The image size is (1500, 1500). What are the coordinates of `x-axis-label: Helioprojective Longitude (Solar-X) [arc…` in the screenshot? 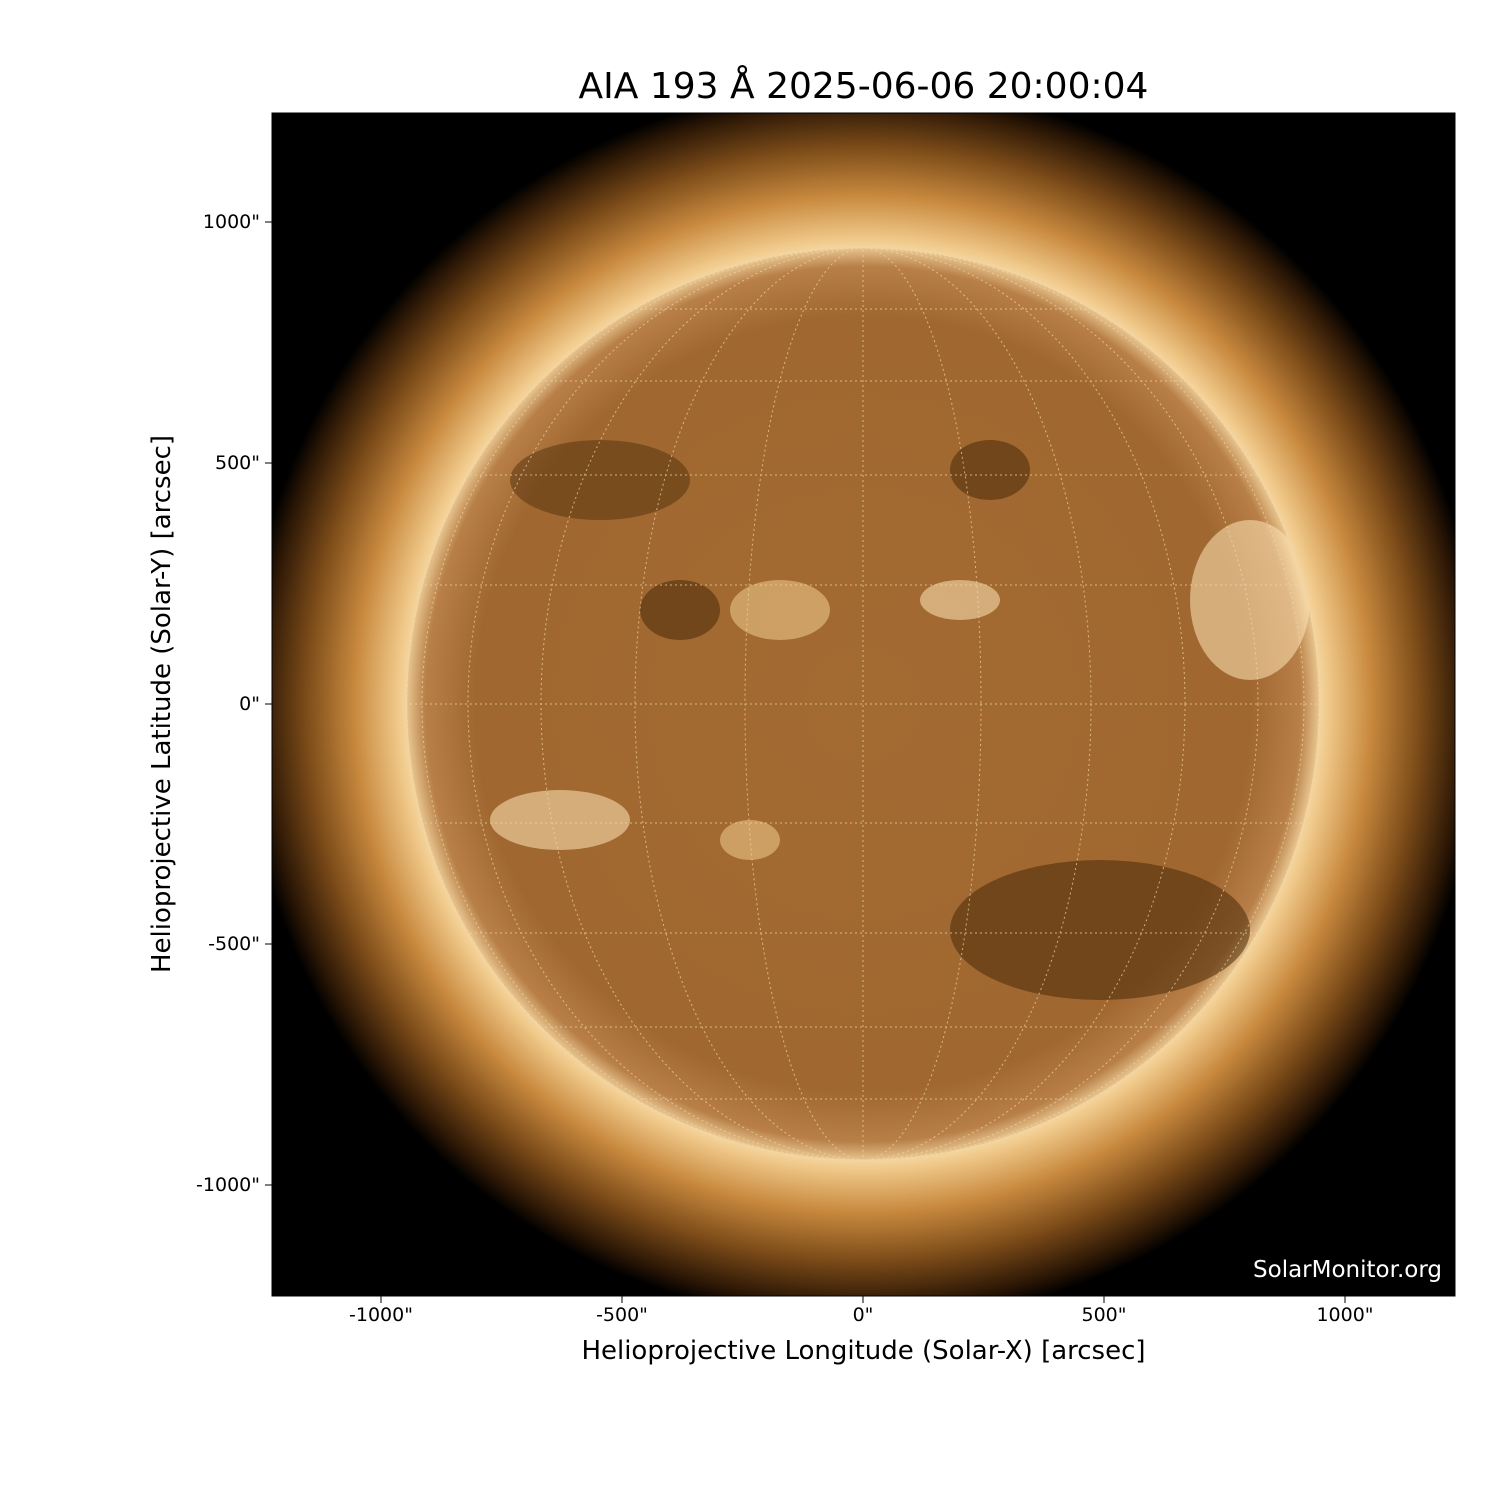 It's located at (863, 1351).